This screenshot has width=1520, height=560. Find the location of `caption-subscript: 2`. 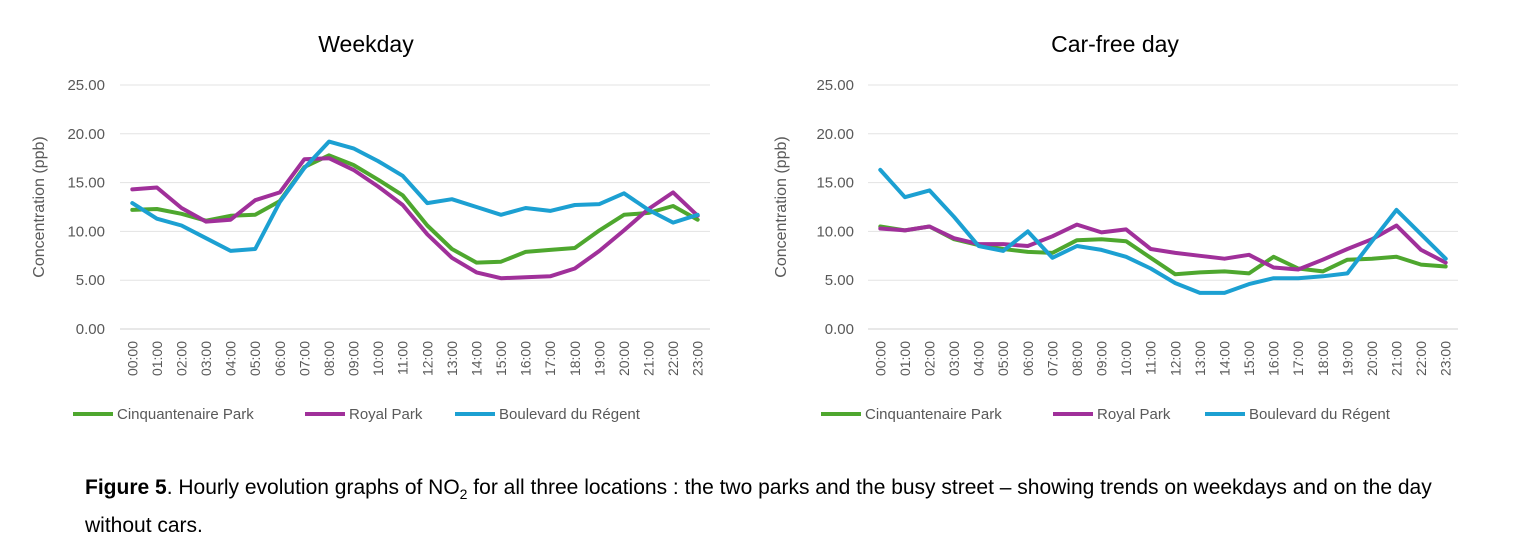

caption-subscript: 2 is located at coordinates (463, 494).